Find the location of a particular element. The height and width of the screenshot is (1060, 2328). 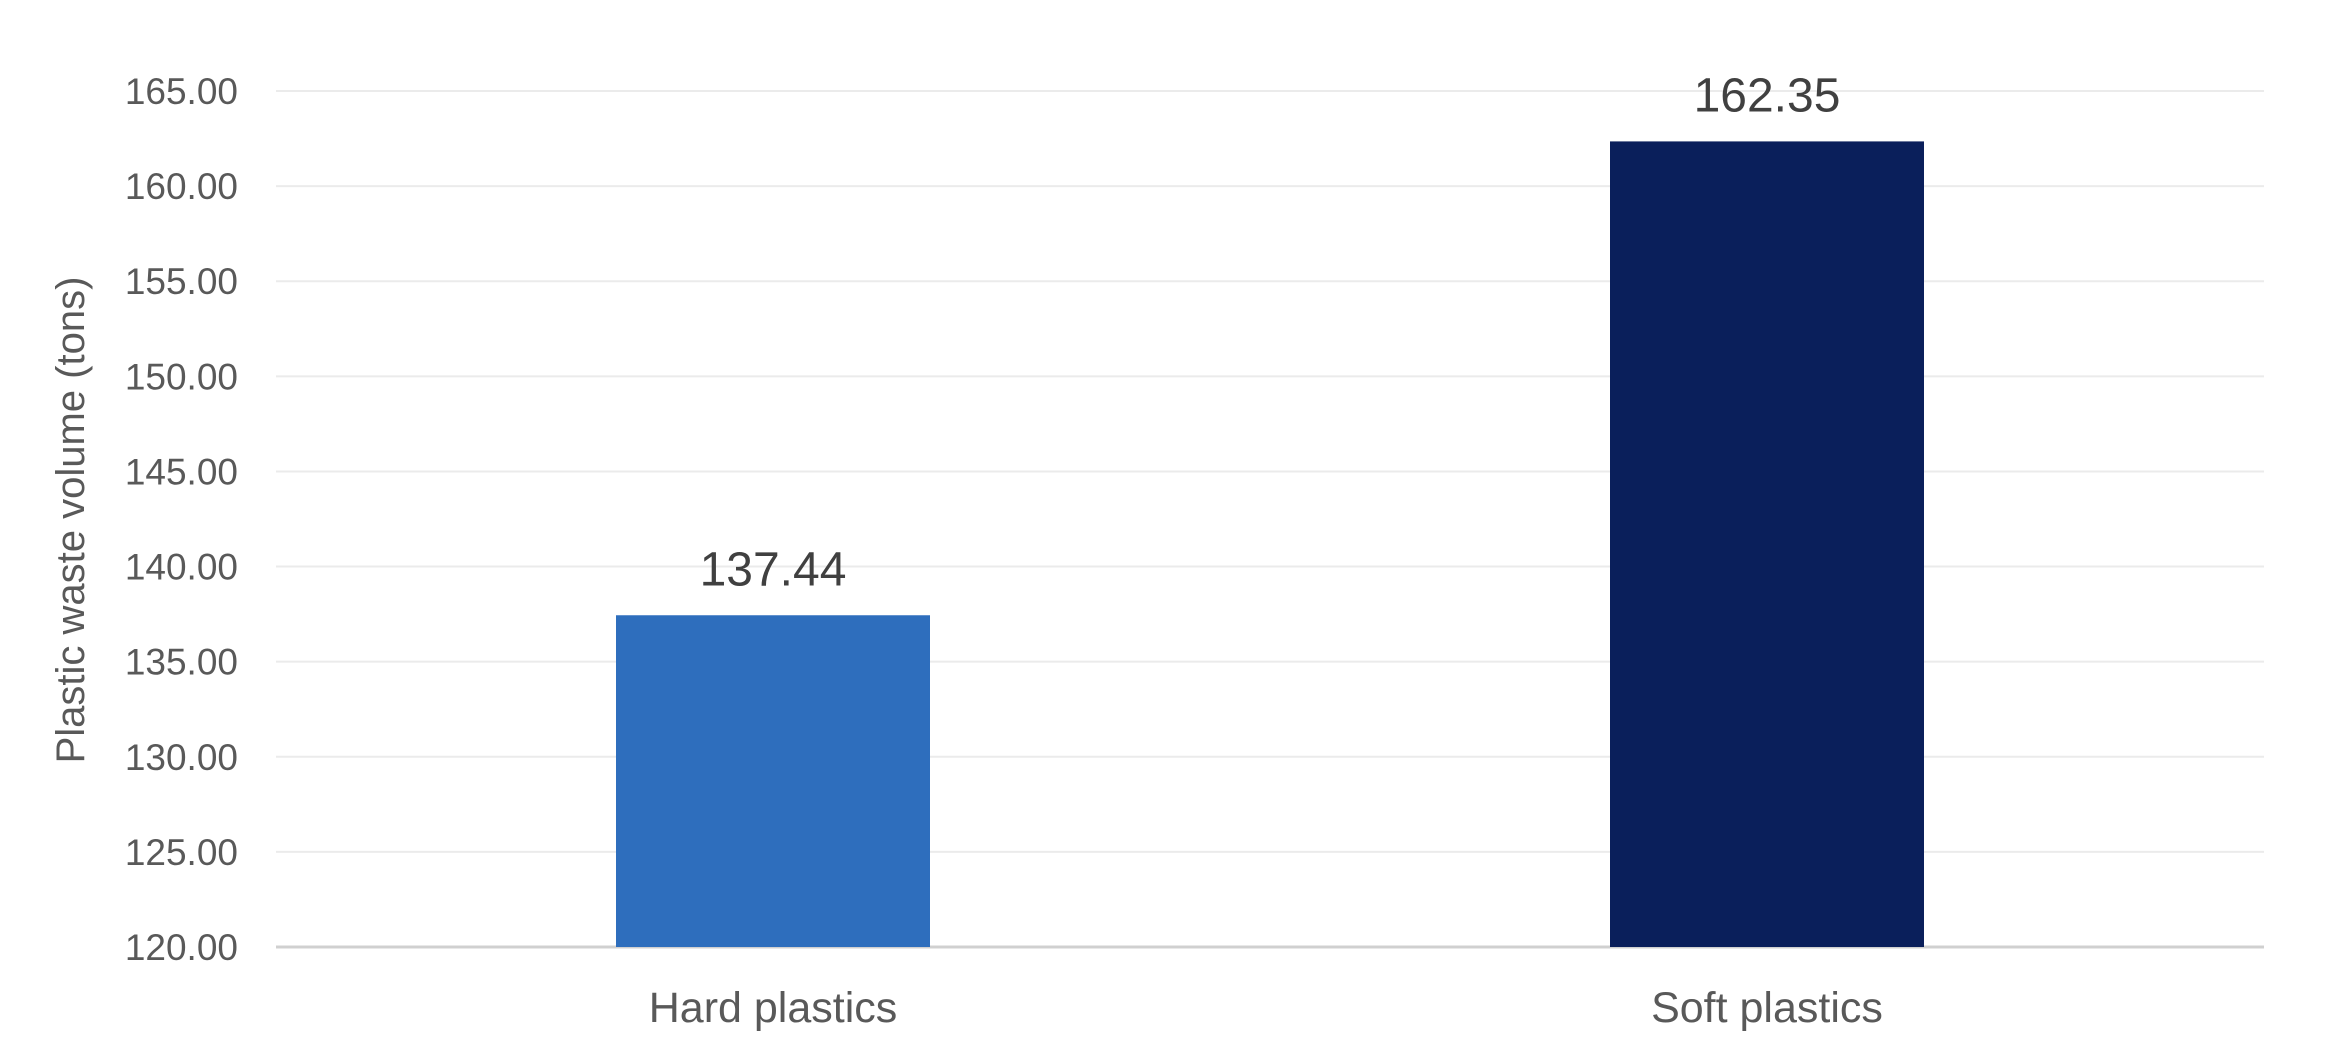

data-label: 162.35 is located at coordinates (1767, 95).